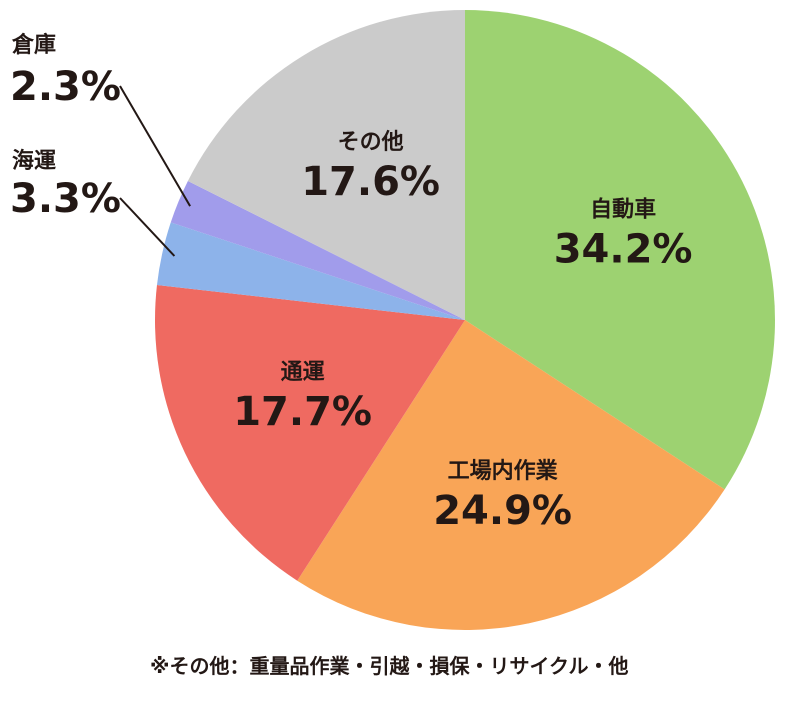 The height and width of the screenshot is (704, 800). Describe the element at coordinates (370, 182) in the screenshot. I see `slice-value-6: 17.6%` at that location.